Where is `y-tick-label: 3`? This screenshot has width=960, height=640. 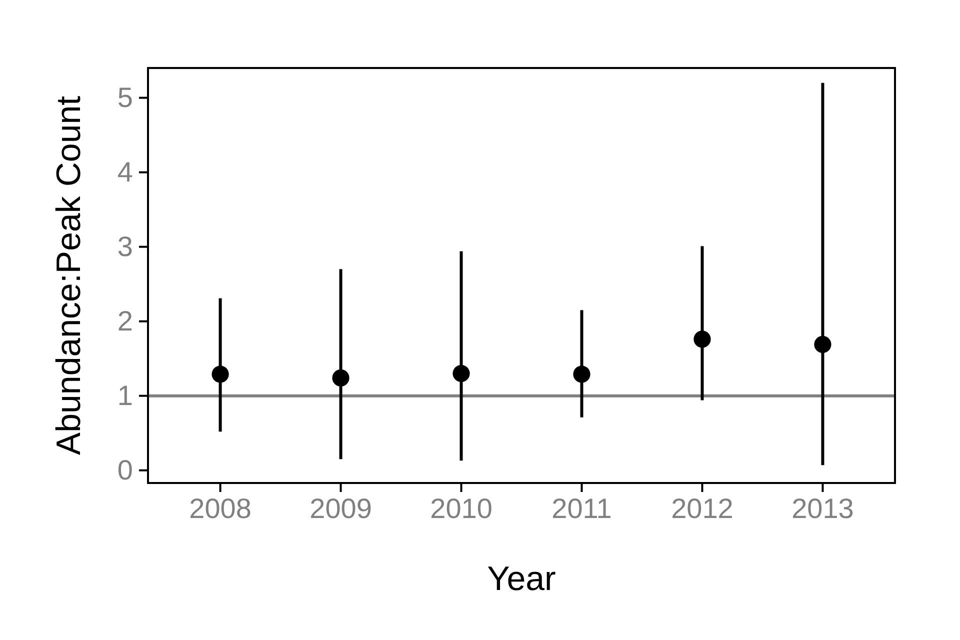 y-tick-label: 3 is located at coordinates (125, 246).